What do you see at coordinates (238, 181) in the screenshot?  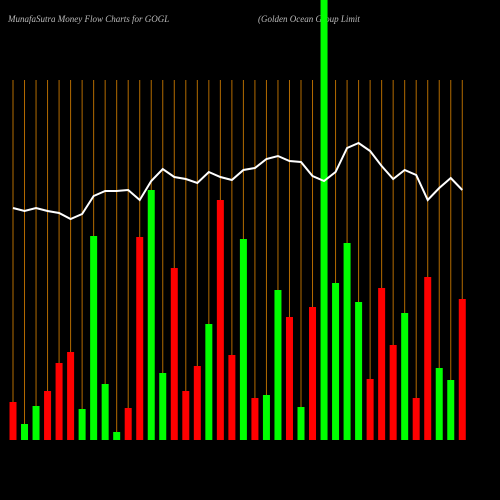 I see `money-flow-line` at bounding box center [238, 181].